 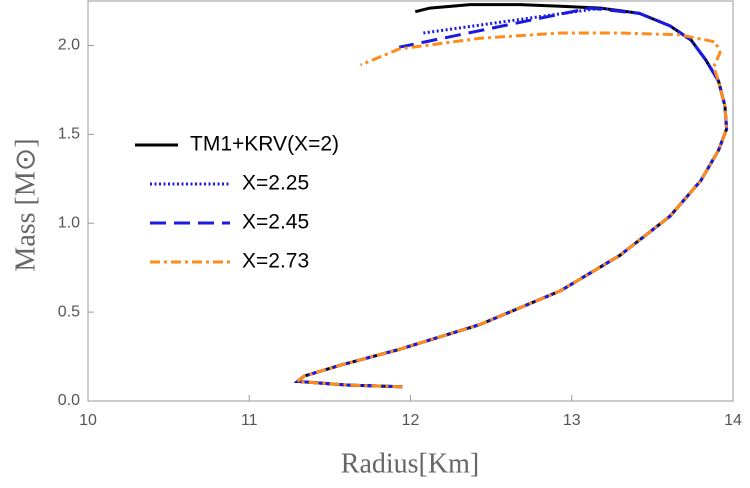 What do you see at coordinates (25, 204) in the screenshot?
I see `y-axis-label: Mass [M⊙]` at bounding box center [25, 204].